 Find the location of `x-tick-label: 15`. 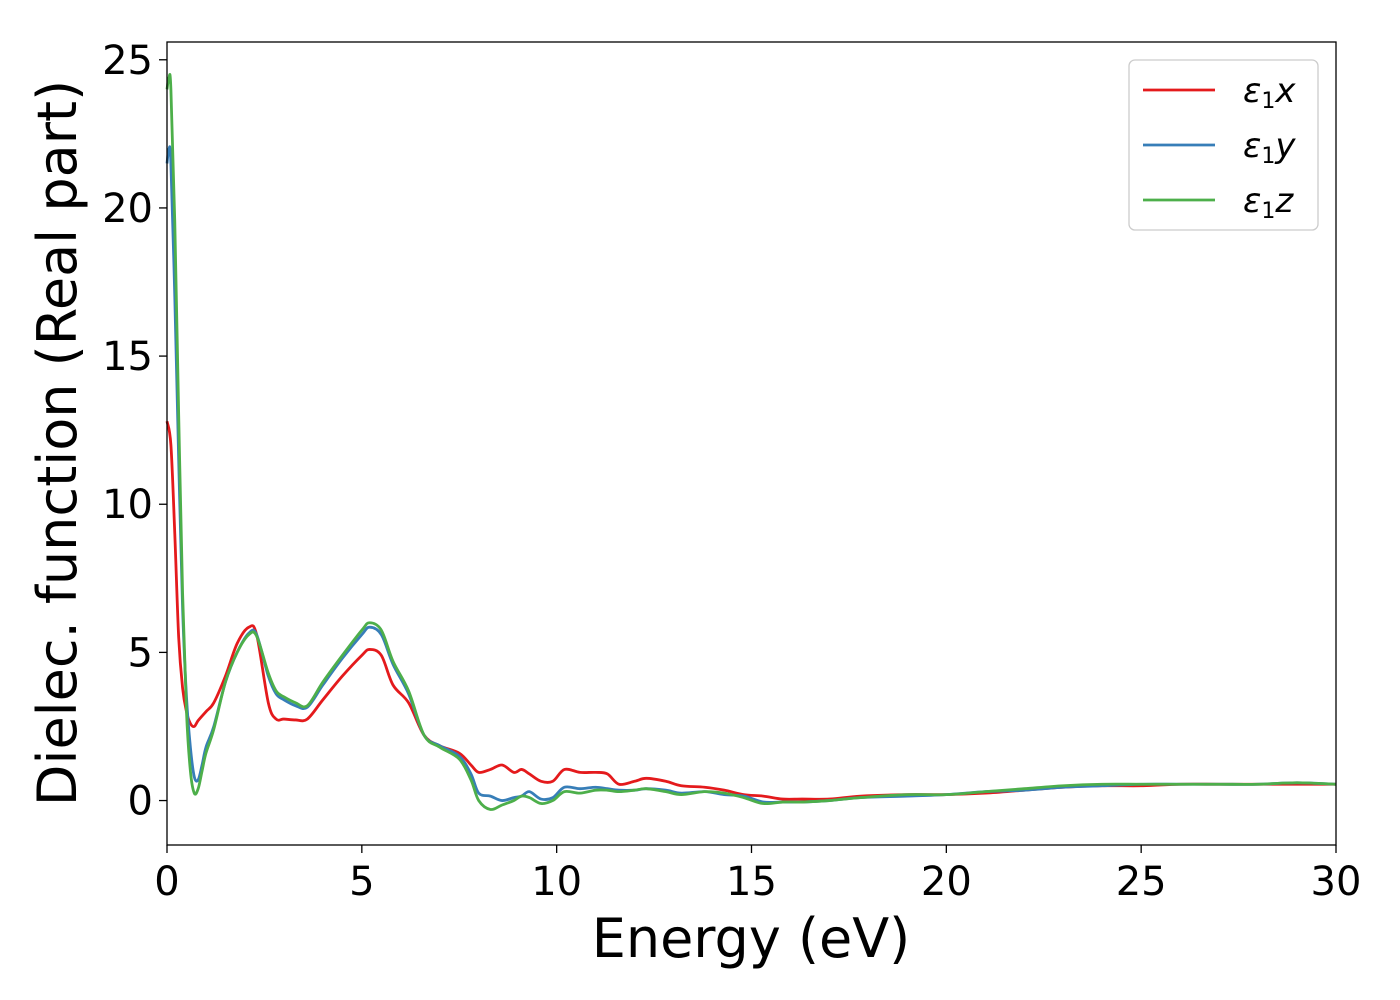

x-tick-label: 15 is located at coordinates (751, 882).